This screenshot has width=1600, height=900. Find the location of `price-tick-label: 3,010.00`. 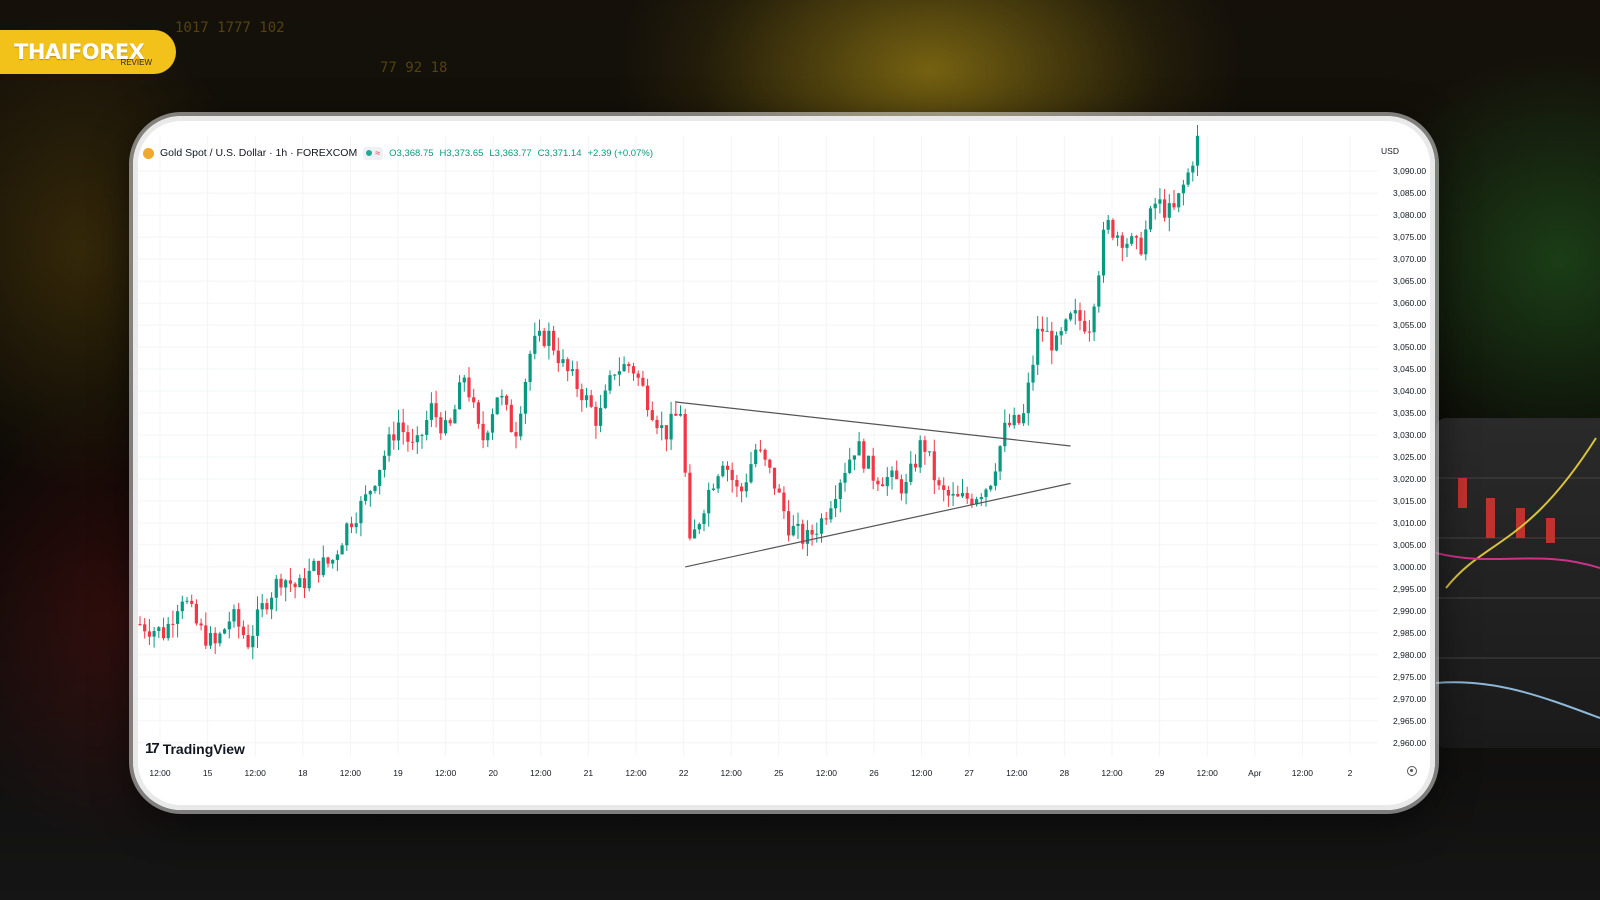

price-tick-label: 3,010.00 is located at coordinates (1409, 523).